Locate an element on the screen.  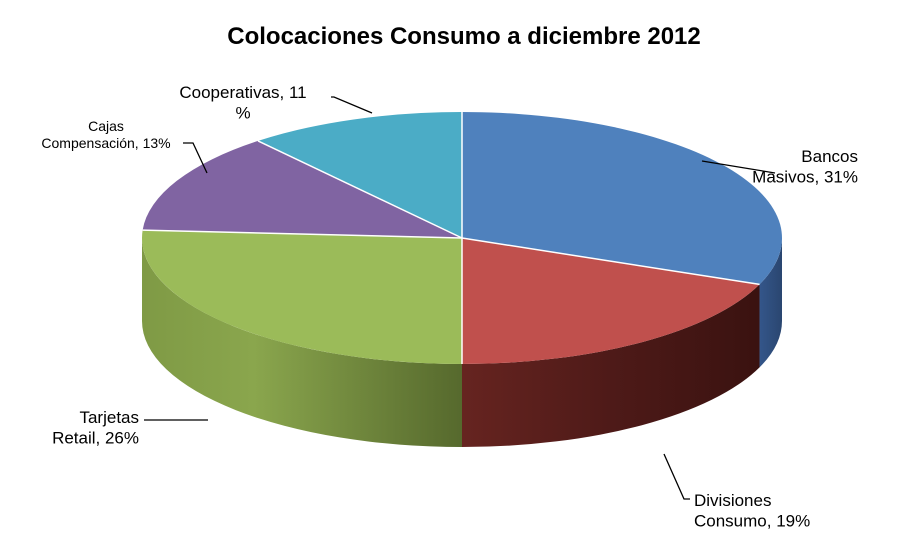
leader-line-bancos-masivos is located at coordinates (738, 167).